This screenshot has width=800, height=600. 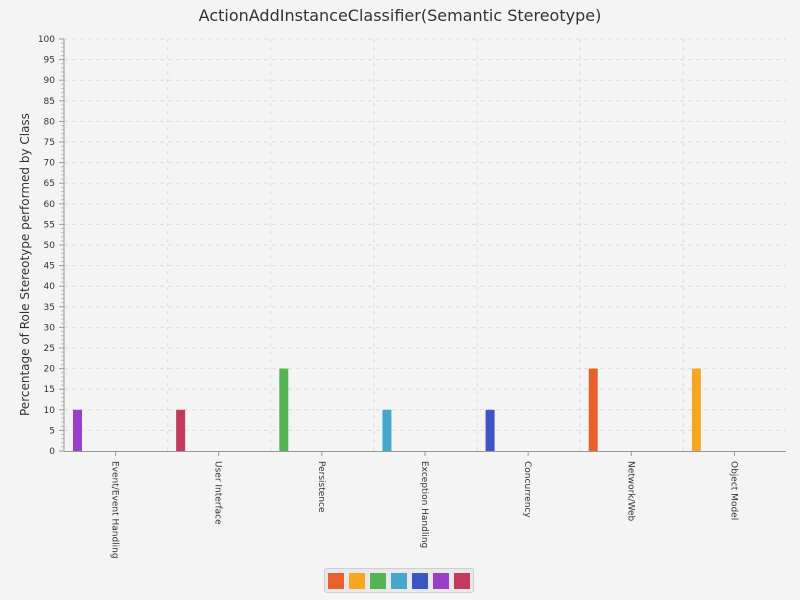 I want to click on y-tick-label: 75, so click(x=49, y=143).